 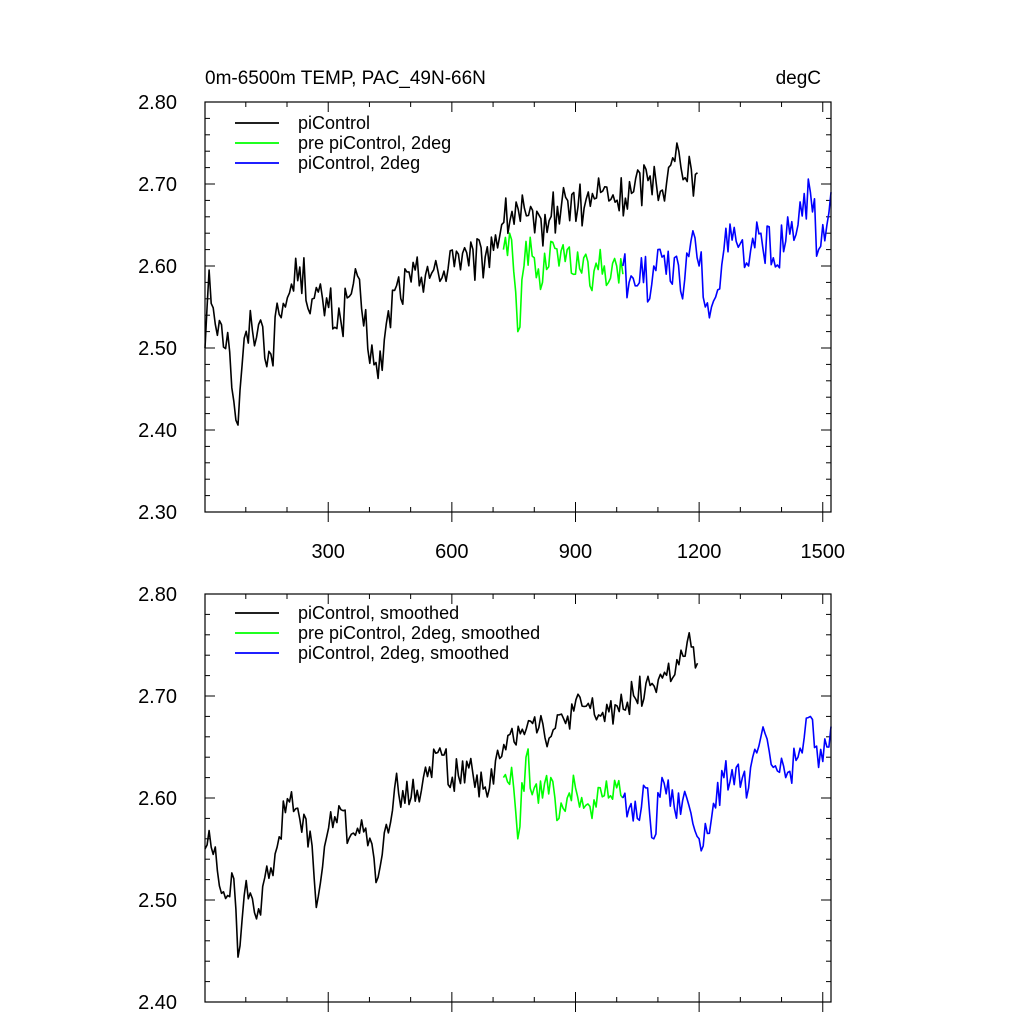 I want to click on legend-label: pre piControl, 2deg, so click(x=374, y=143).